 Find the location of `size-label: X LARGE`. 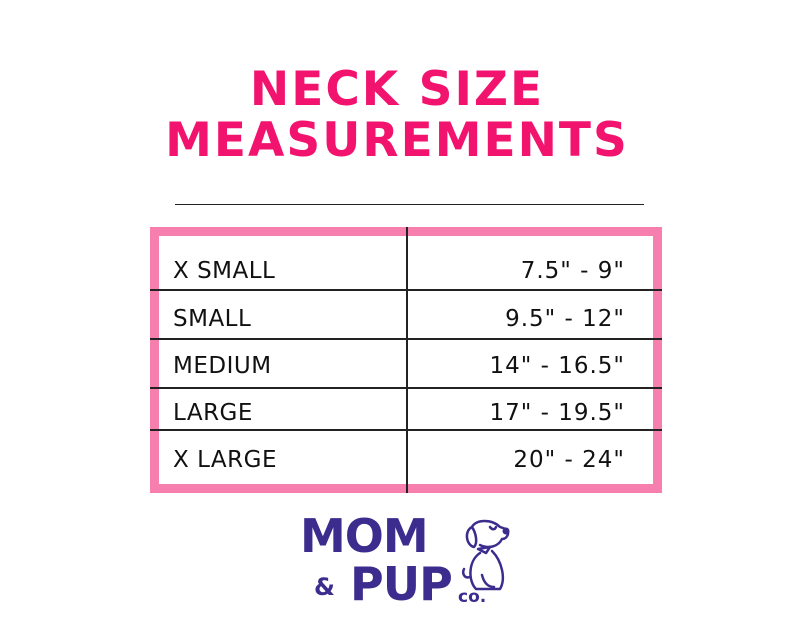

size-label: X LARGE is located at coordinates (225, 460).